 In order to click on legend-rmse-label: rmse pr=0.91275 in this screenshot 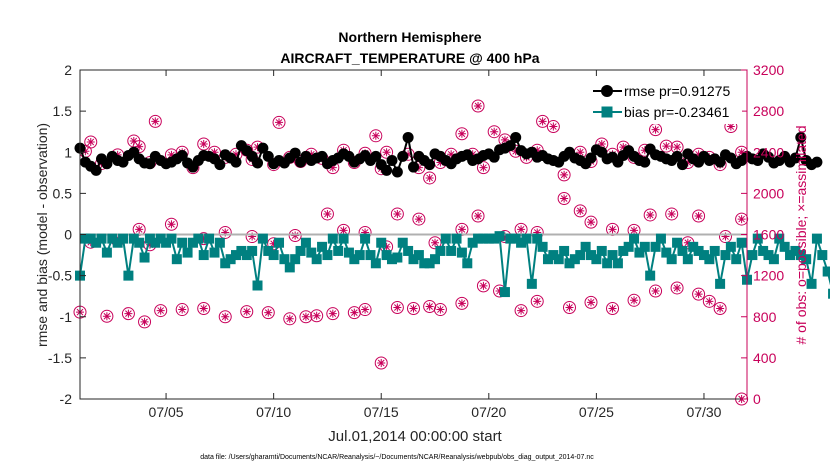, I will do `click(677, 91)`.